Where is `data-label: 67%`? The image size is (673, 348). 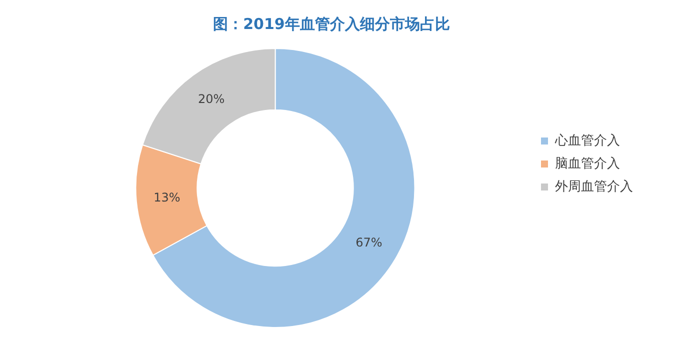 data-label: 67% is located at coordinates (369, 243).